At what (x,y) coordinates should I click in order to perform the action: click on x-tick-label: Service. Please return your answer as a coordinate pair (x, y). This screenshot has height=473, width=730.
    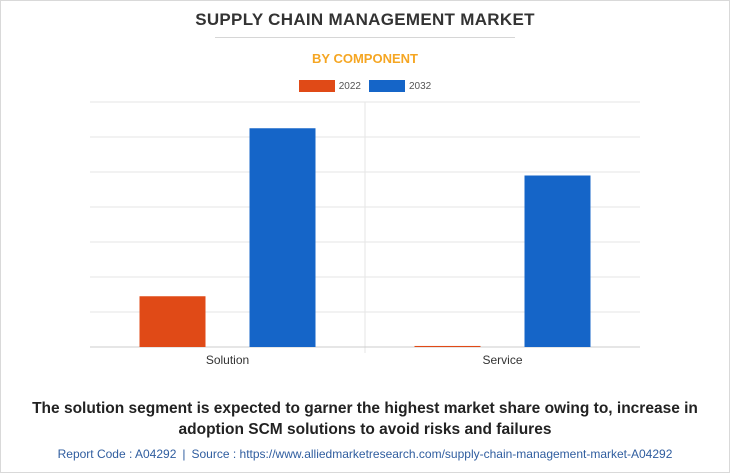
    Looking at the image, I should click on (502, 360).